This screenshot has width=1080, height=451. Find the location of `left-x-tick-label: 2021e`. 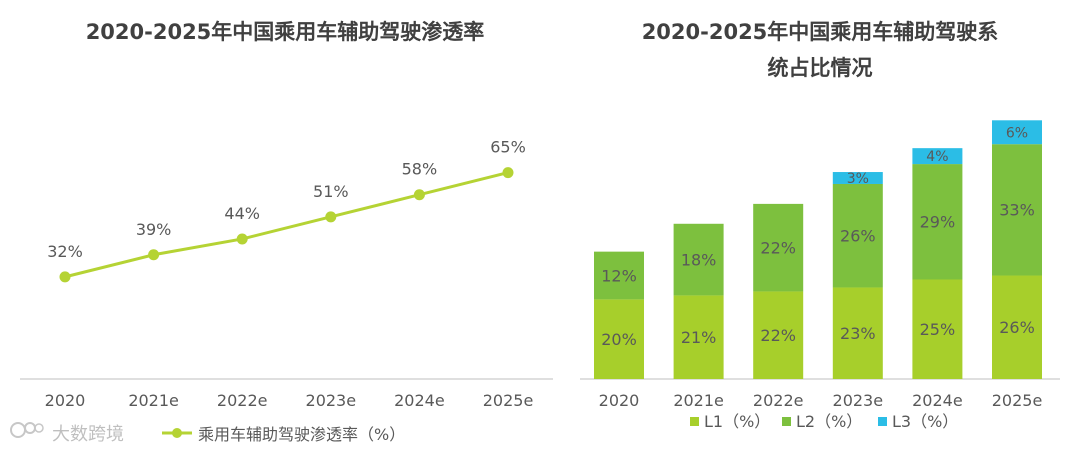

left-x-tick-label: 2021e is located at coordinates (153, 400).